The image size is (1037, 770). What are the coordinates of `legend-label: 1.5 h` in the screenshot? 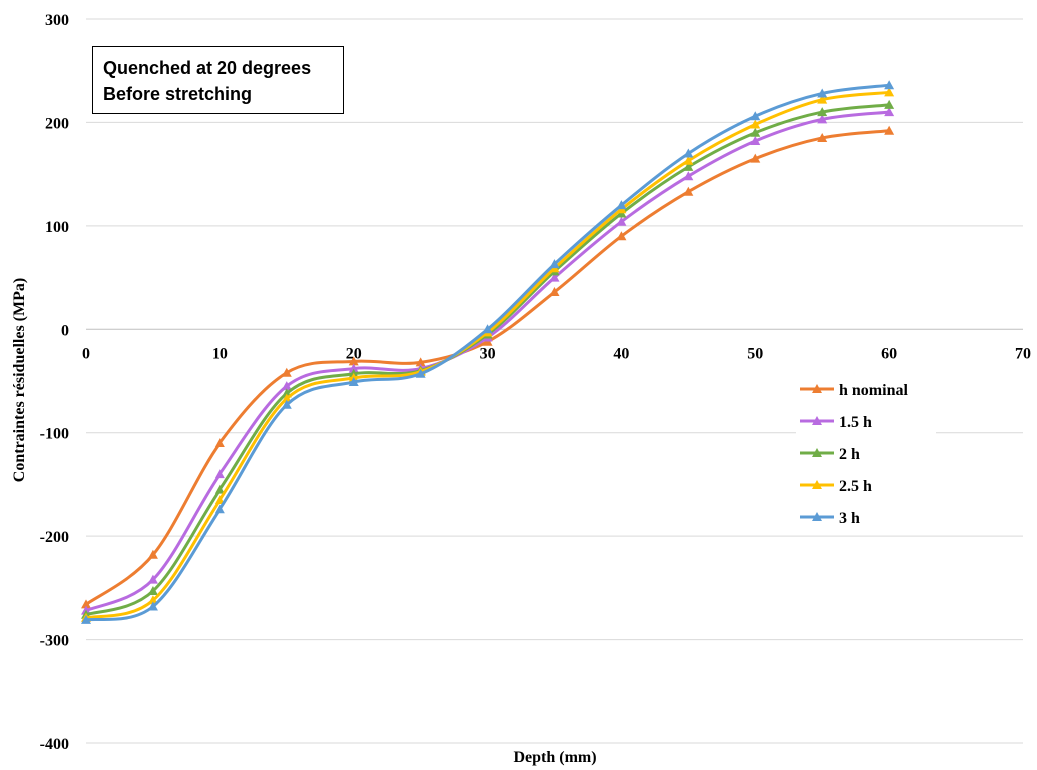 It's located at (855, 422).